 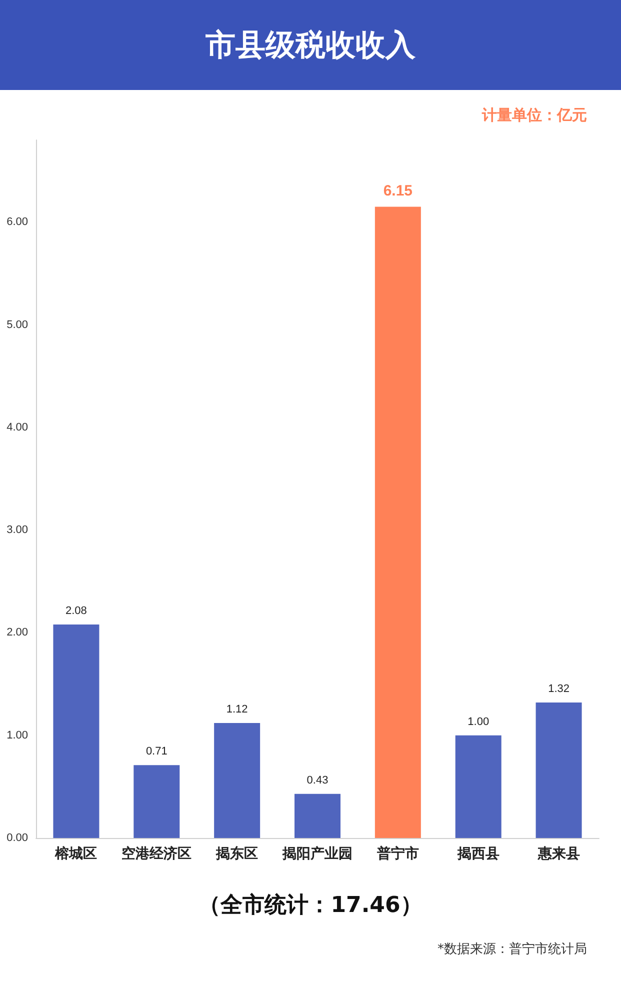 What do you see at coordinates (310, 45) in the screenshot?
I see `chart-title: 市县级税收收入` at bounding box center [310, 45].